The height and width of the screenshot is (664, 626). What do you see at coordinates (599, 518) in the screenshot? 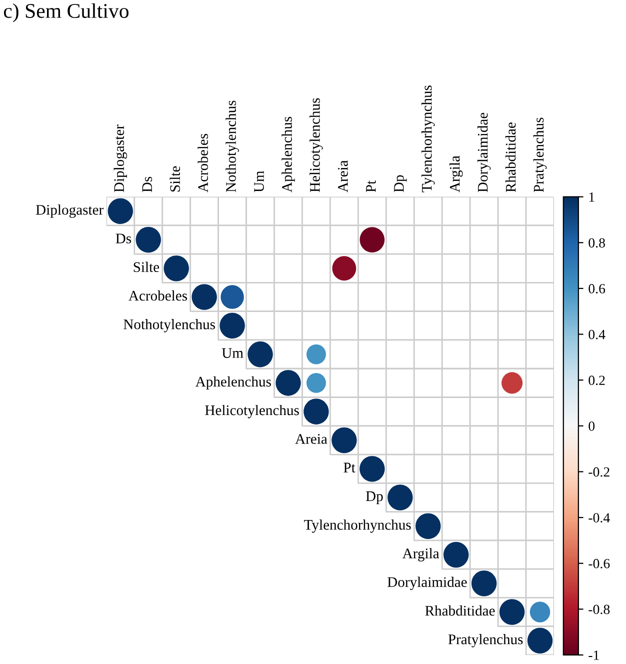
I see `color-bar-label: -0.4` at bounding box center [599, 518].